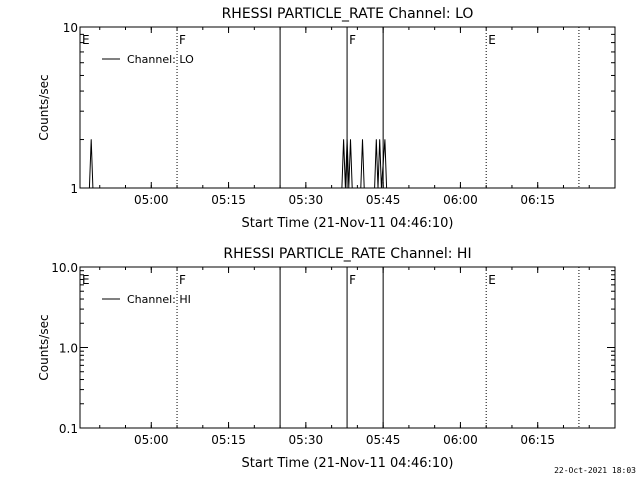 The width and height of the screenshot is (640, 480). What do you see at coordinates (348, 14) in the screenshot?
I see `chart-title: RHESSI PARTICLE_RATE Channel: LO` at bounding box center [348, 14].